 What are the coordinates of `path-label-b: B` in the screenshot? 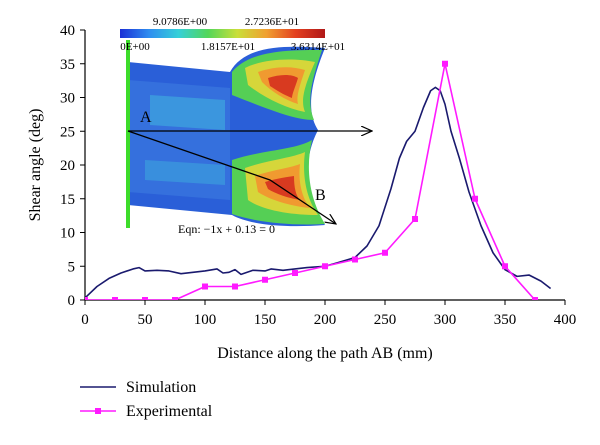 It's located at (320, 195).